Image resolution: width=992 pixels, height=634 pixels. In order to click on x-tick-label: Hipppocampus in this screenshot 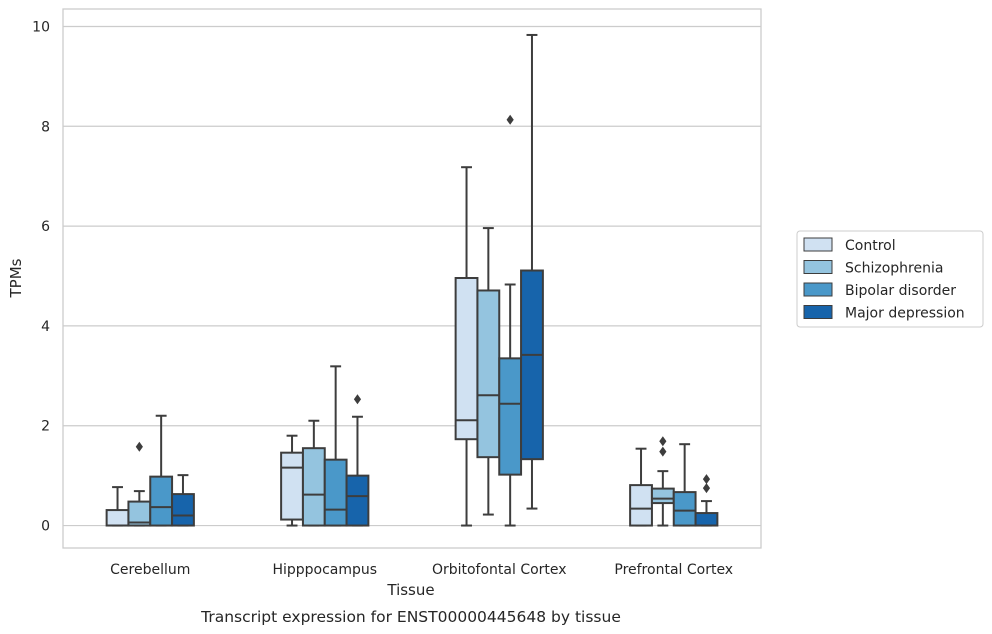, I will do `click(324, 570)`.